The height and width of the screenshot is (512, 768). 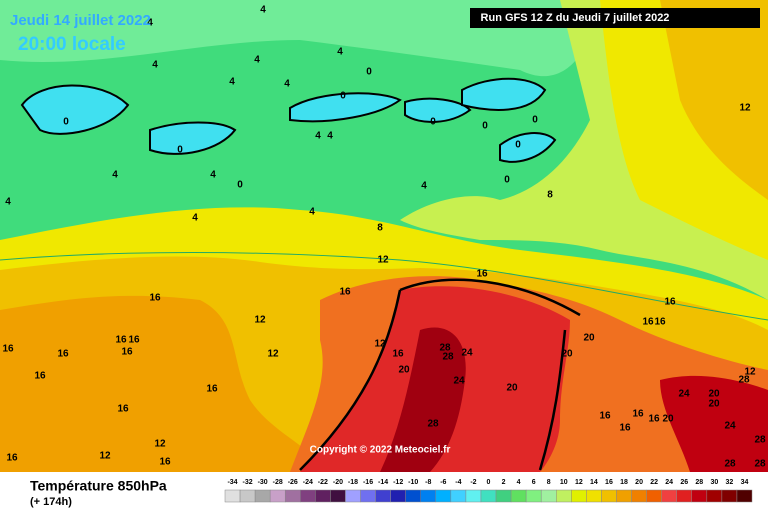 What do you see at coordinates (278, 482) in the screenshot?
I see `scale-label: -28` at bounding box center [278, 482].